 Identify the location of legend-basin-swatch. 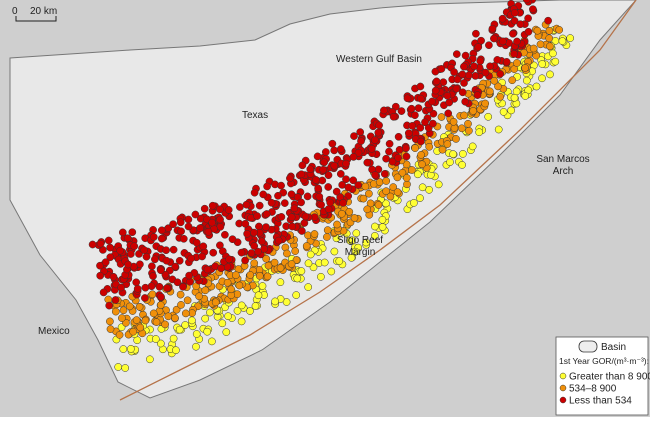
(588, 346).